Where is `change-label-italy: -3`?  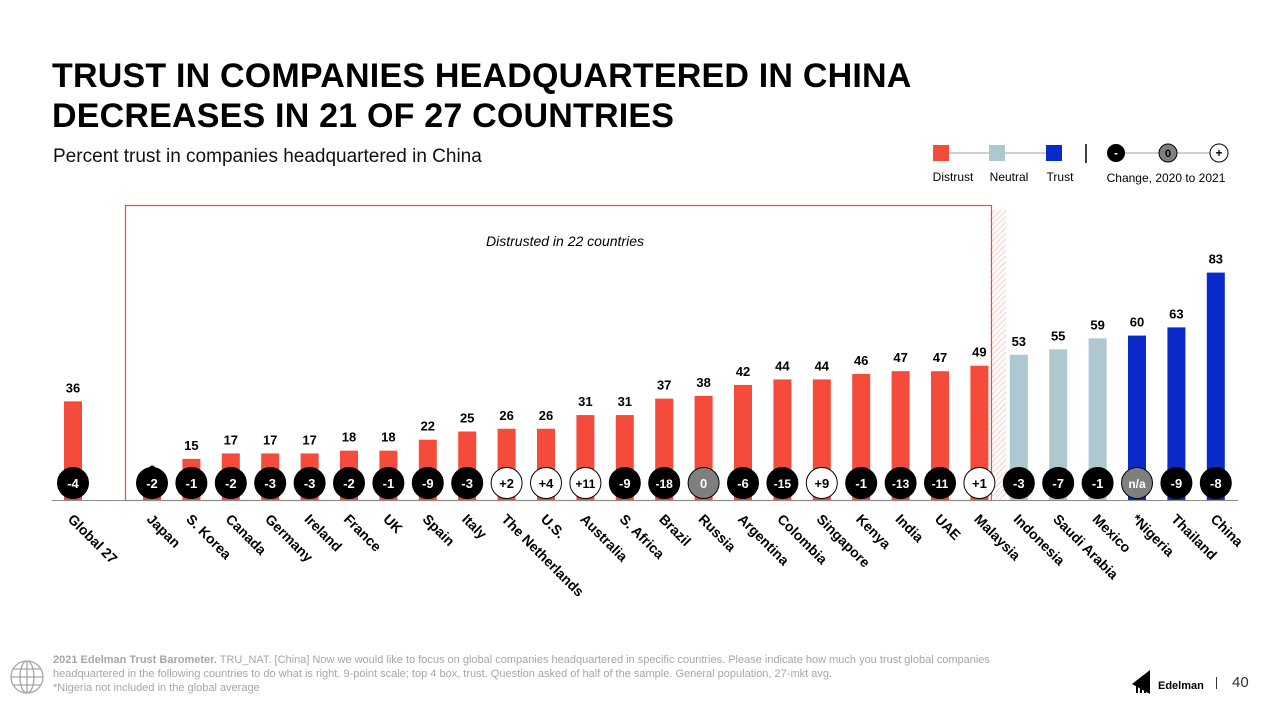 change-label-italy: -3 is located at coordinates (467, 483).